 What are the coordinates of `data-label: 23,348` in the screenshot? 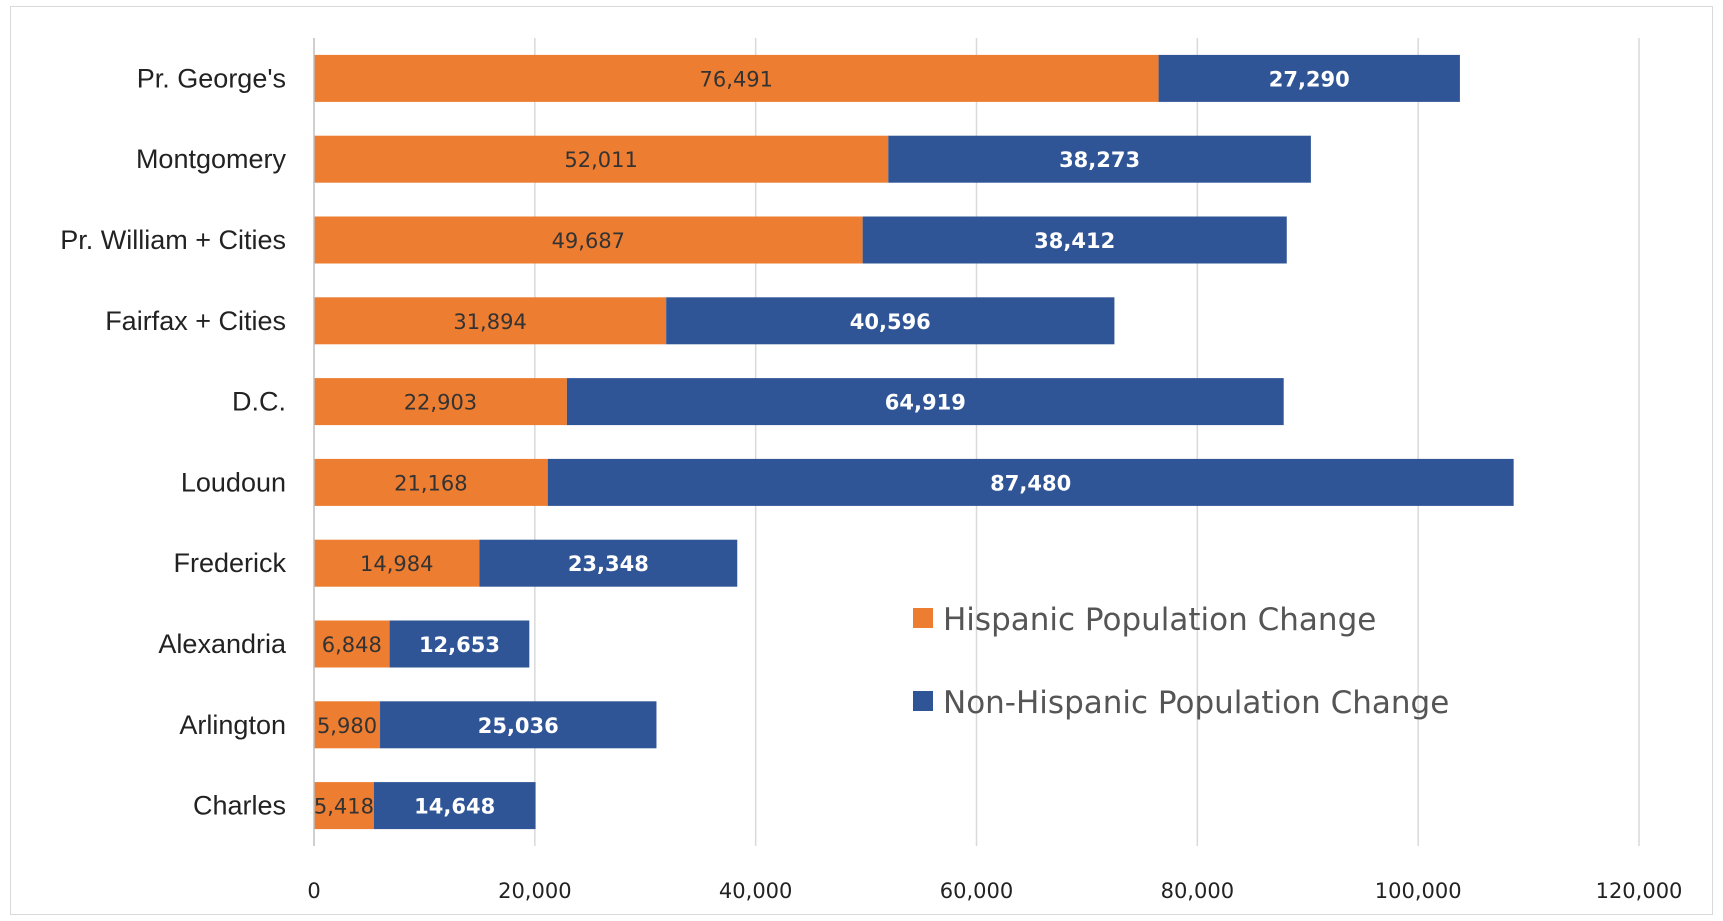 It's located at (608, 564).